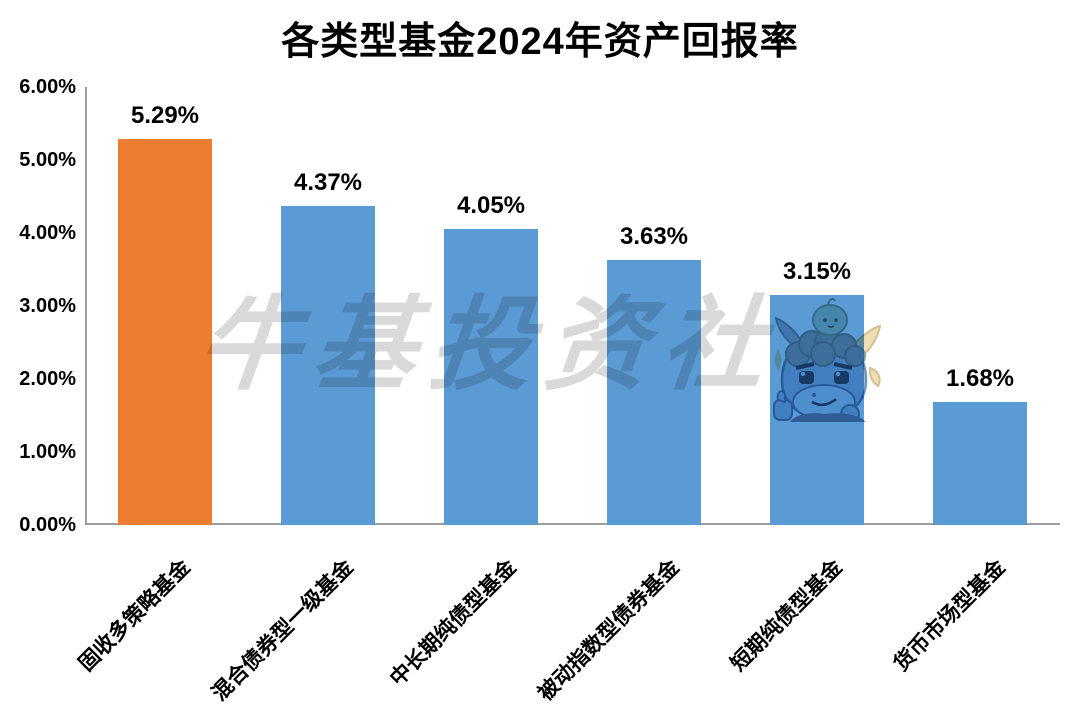 The width and height of the screenshot is (1080, 708). Describe the element at coordinates (328, 182) in the screenshot. I see `bar-value-label: 4.37%` at that location.